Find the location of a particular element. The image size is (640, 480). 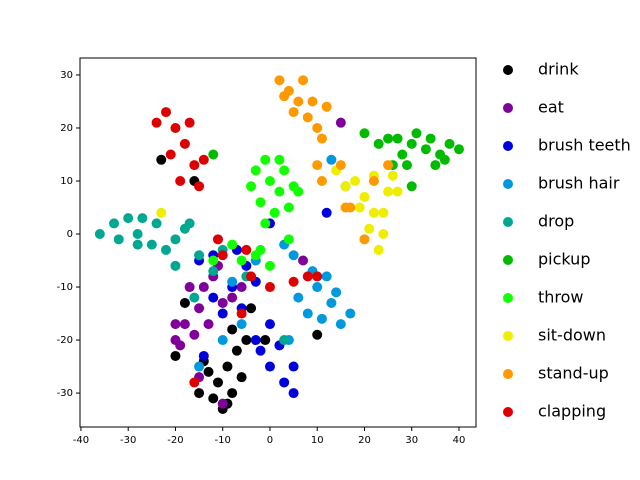

legend-label: drop is located at coordinates (556, 221).